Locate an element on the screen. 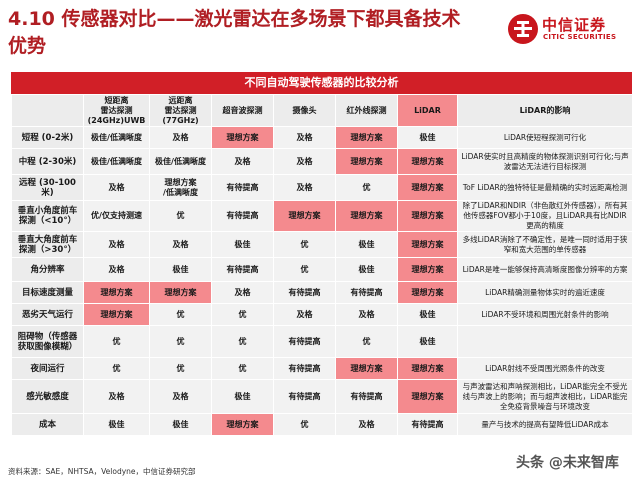  impact-cell: LiDAR是唯一能够保持高清晰度图像分辨率的方案 is located at coordinates (545, 269).